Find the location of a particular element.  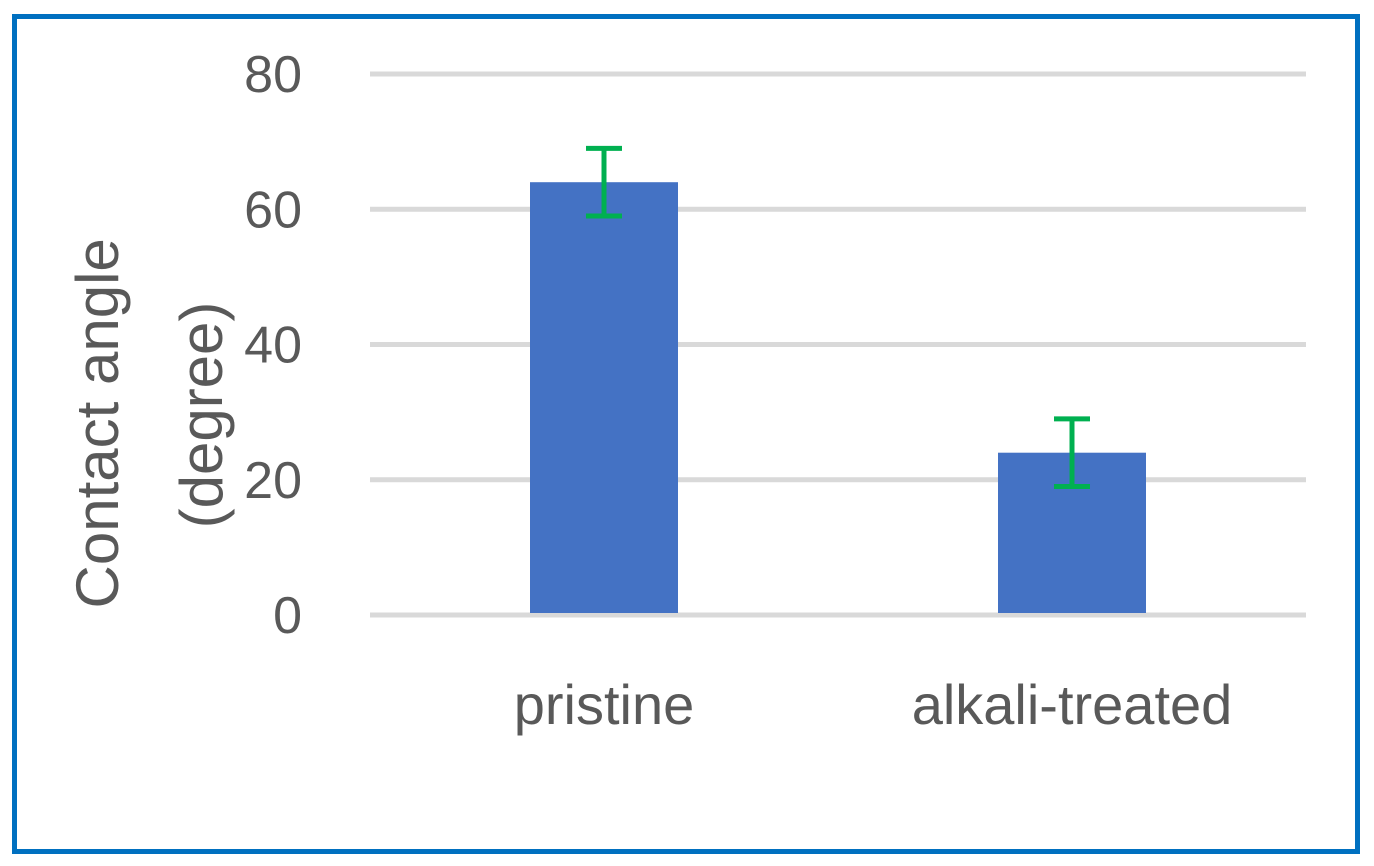

x-category-label-pristine: pristine is located at coordinates (604, 704).